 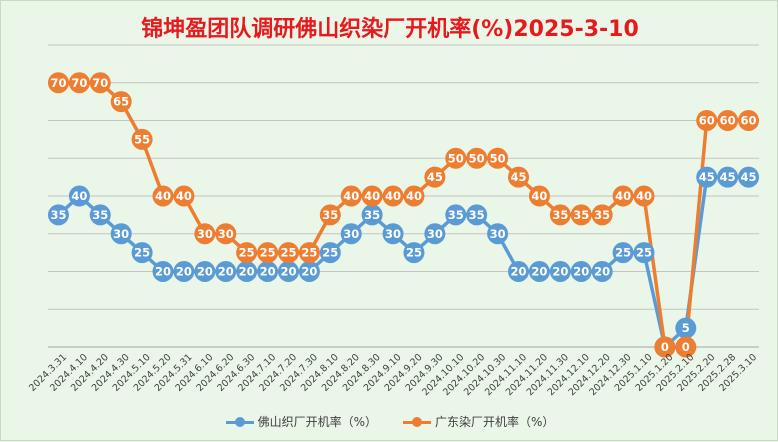 I want to click on legend-swatch-foshan, so click(x=239, y=421).